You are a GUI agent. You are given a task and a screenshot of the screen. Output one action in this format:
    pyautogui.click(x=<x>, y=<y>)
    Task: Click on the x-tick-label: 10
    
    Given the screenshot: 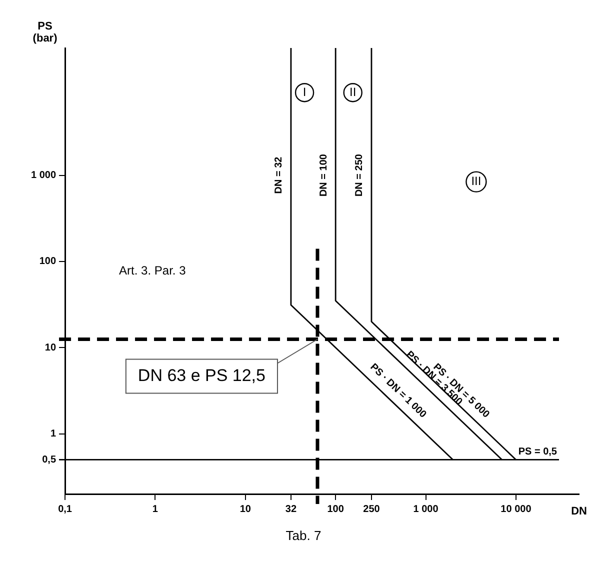 What is the action you would take?
    pyautogui.click(x=246, y=509)
    